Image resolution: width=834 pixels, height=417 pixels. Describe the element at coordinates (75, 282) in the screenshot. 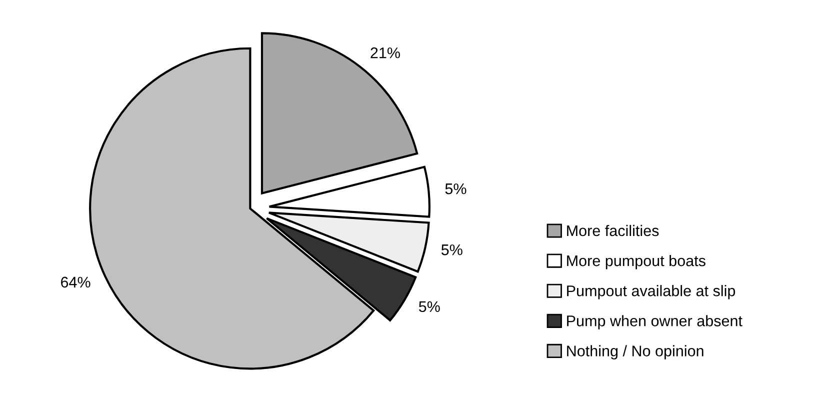

I see `data-label: 64%` at that location.